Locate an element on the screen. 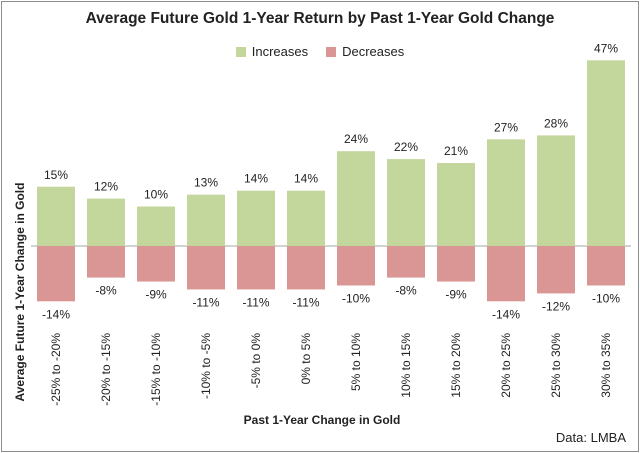  legend-item-increases: Increases is located at coordinates (272, 51).